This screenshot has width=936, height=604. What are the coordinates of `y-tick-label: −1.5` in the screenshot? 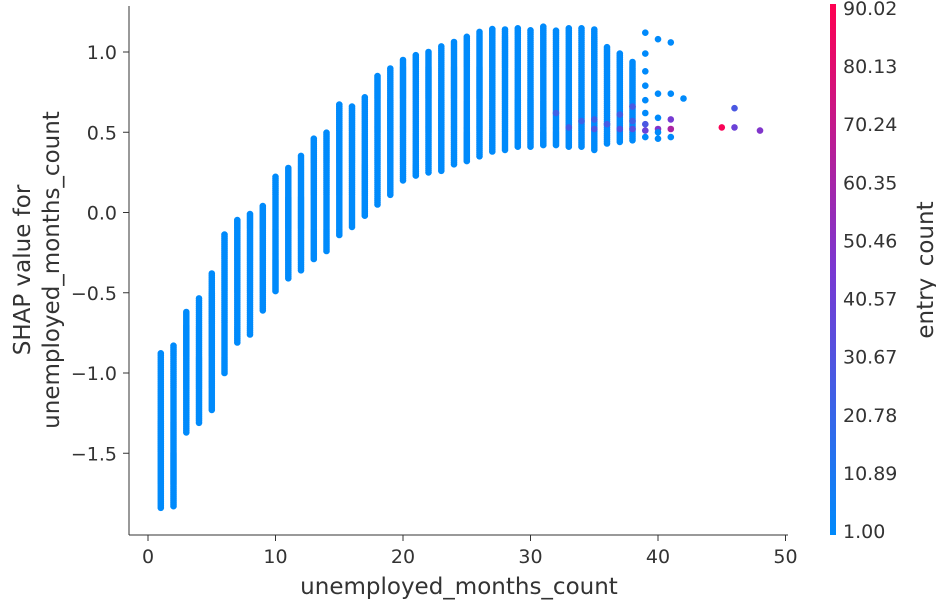 It's located at (94, 454).